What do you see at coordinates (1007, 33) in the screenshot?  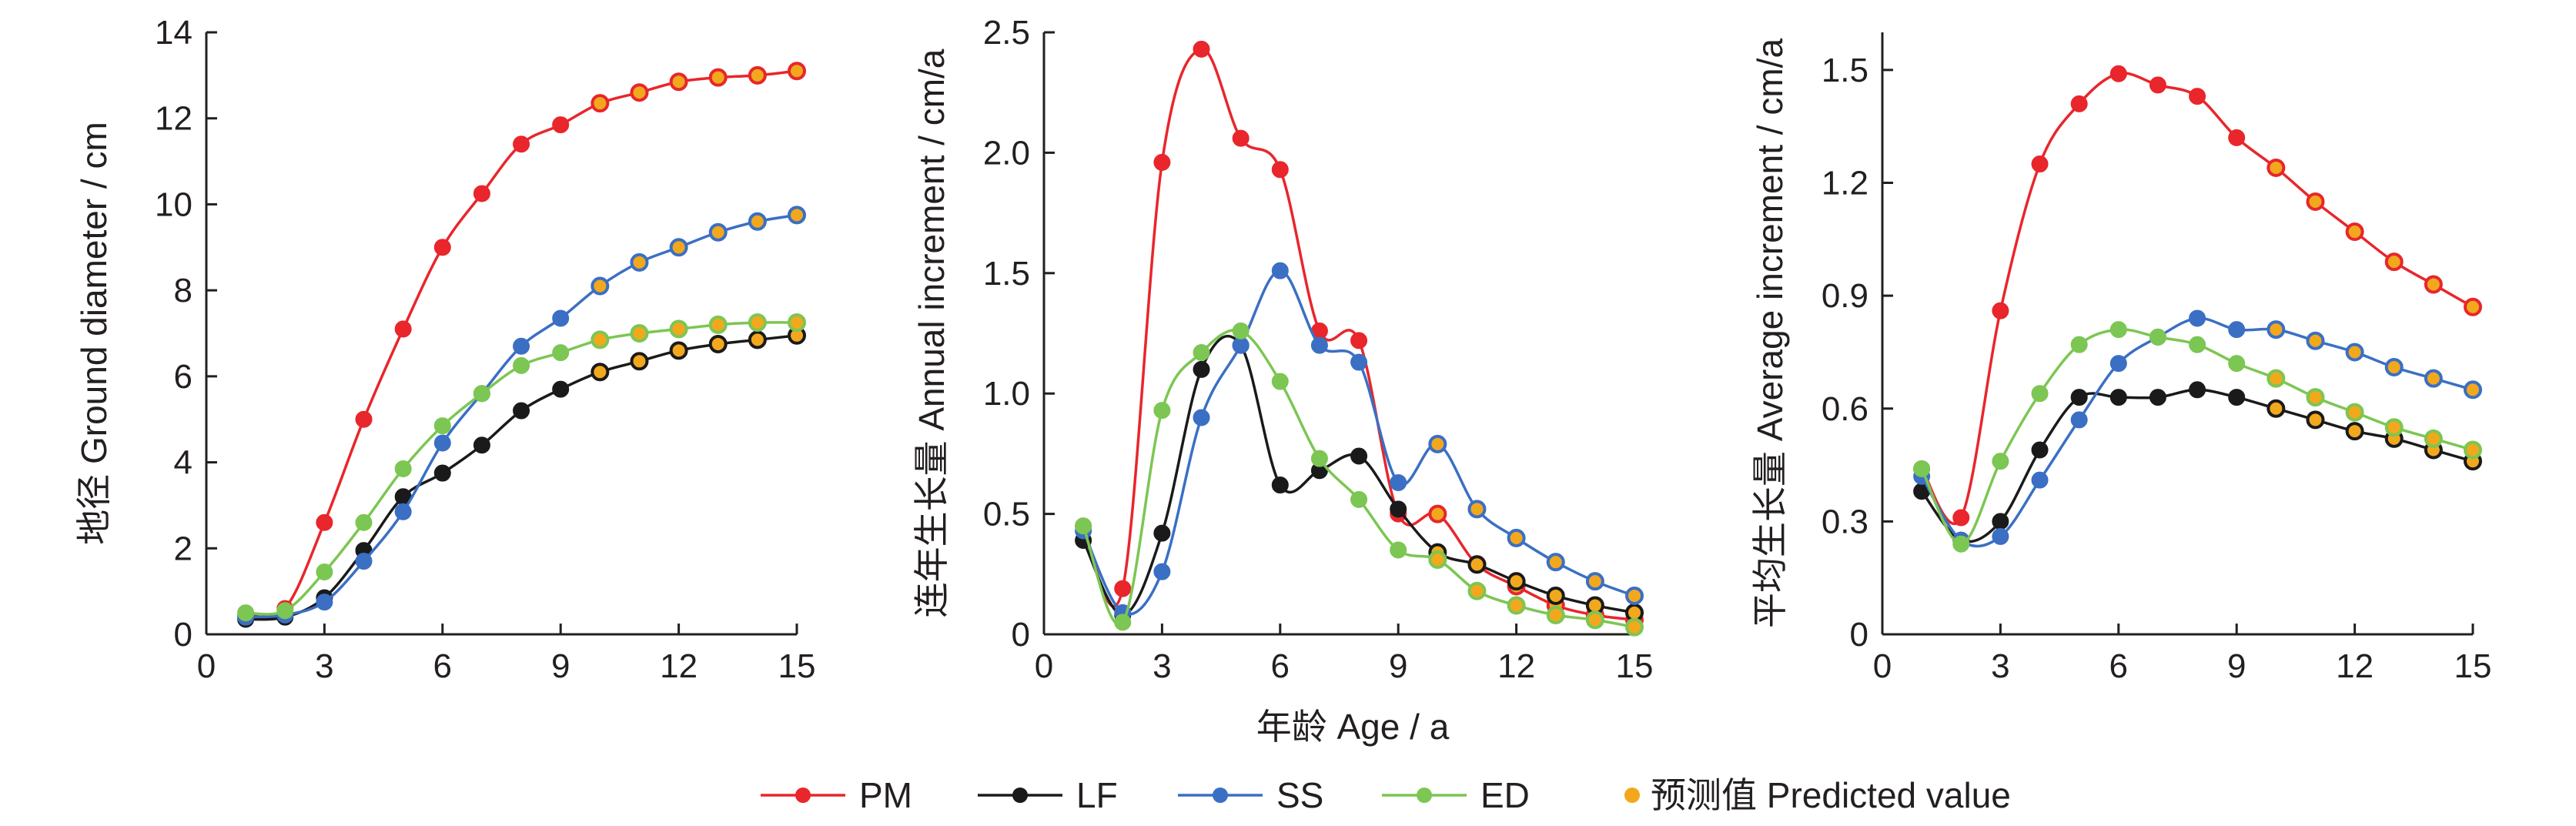 I see `y-tick-label: 2.5` at bounding box center [1007, 33].